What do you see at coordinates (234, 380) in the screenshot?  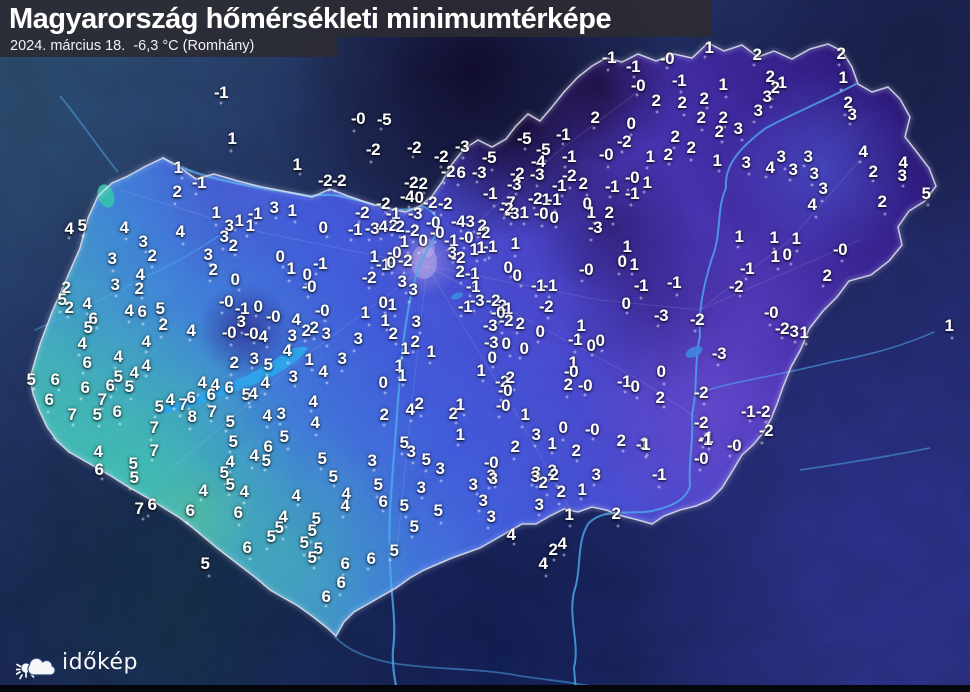 I see `lake-balaton` at bounding box center [234, 380].